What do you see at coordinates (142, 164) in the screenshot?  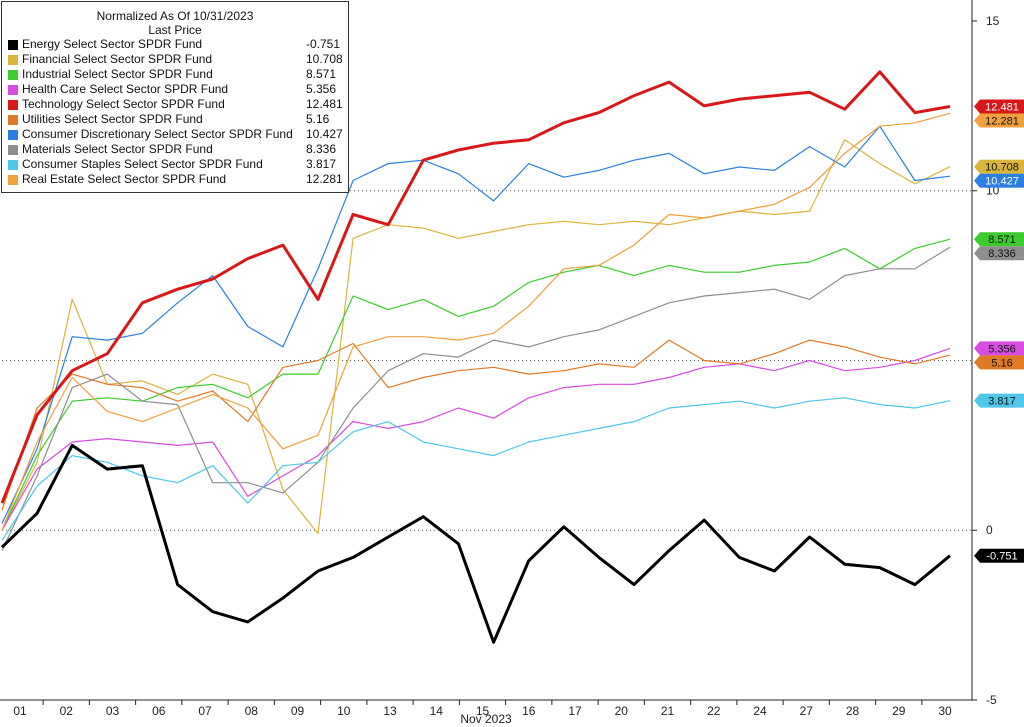 I see `legend-series-name: Consumer Staples Select Sector SPDR Fund` at bounding box center [142, 164].